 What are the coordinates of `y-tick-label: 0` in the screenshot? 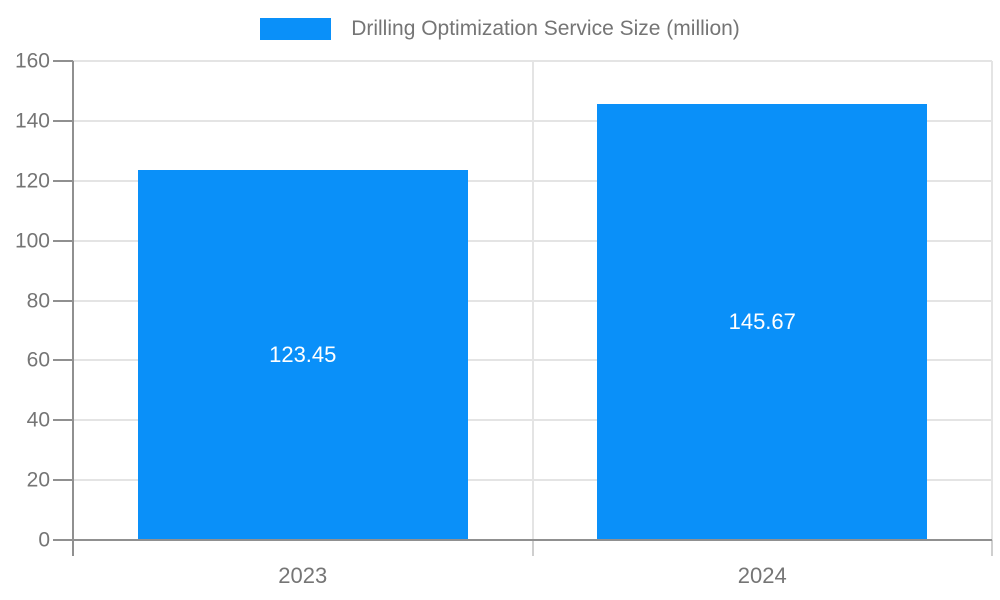 It's located at (44, 540).